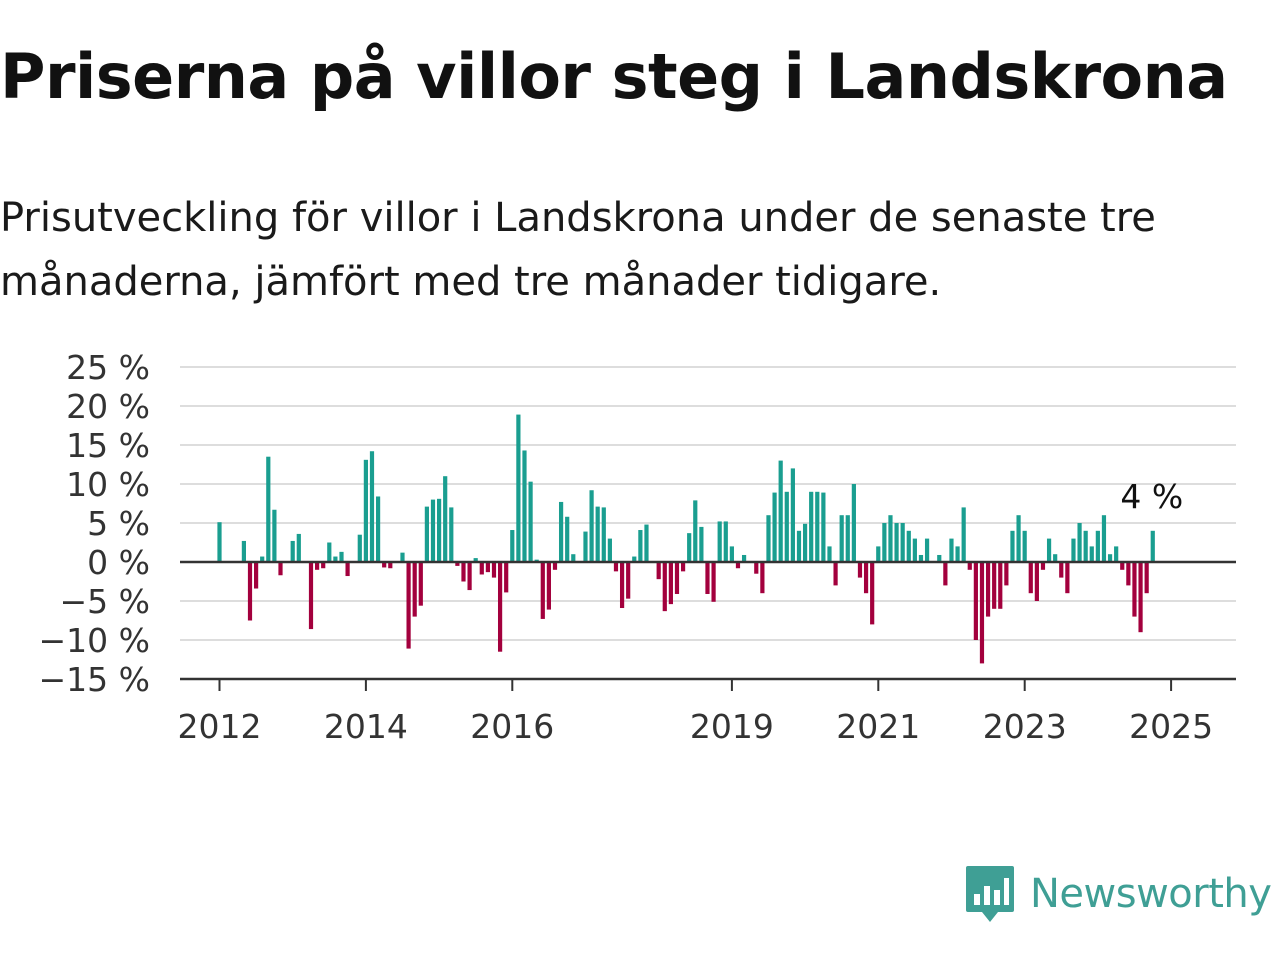 The height and width of the screenshot is (960, 1280). What do you see at coordinates (108, 484) in the screenshot?
I see `y-tick-label: 10 %` at bounding box center [108, 484].